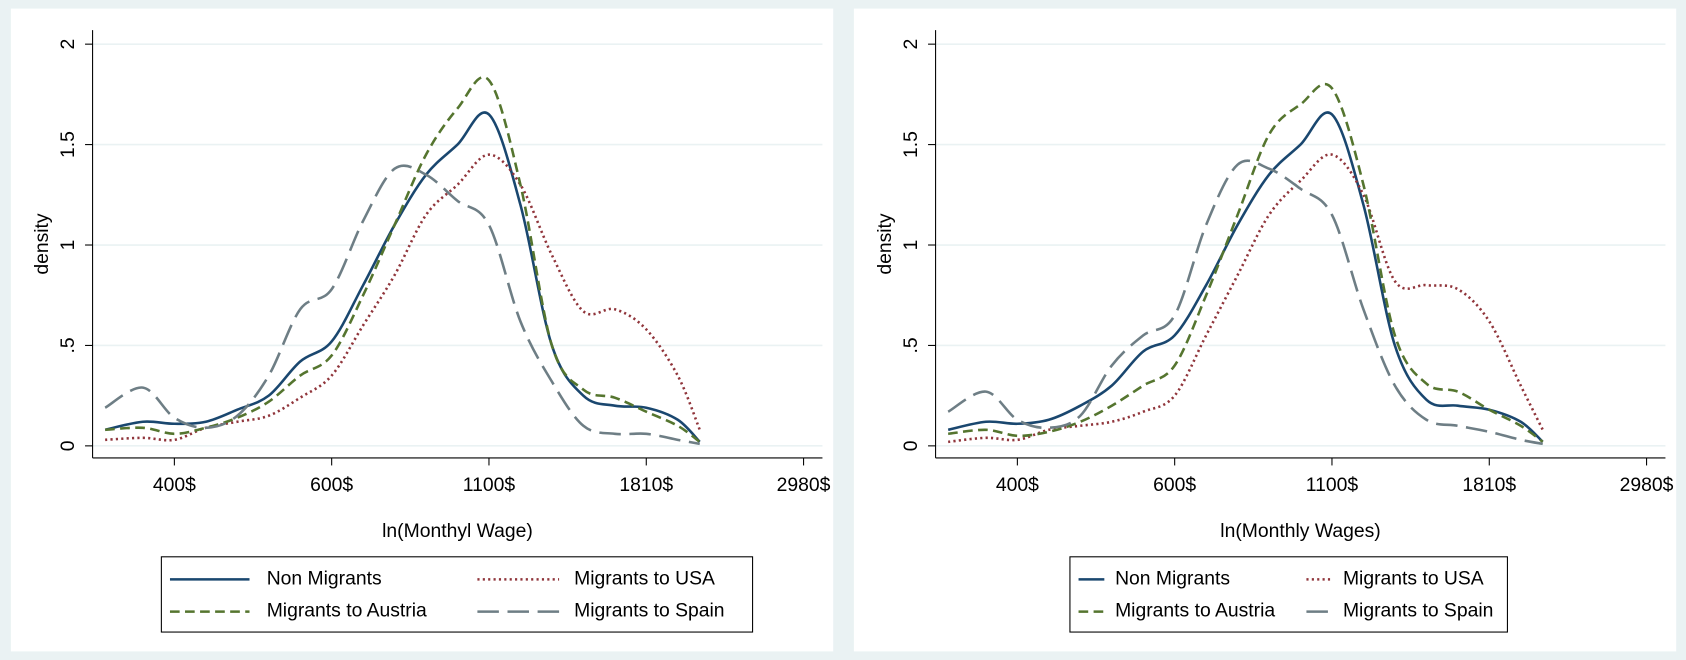 The height and width of the screenshot is (660, 1686). I want to click on x-axis-title: ln(Monthyl Wage), so click(457, 531).